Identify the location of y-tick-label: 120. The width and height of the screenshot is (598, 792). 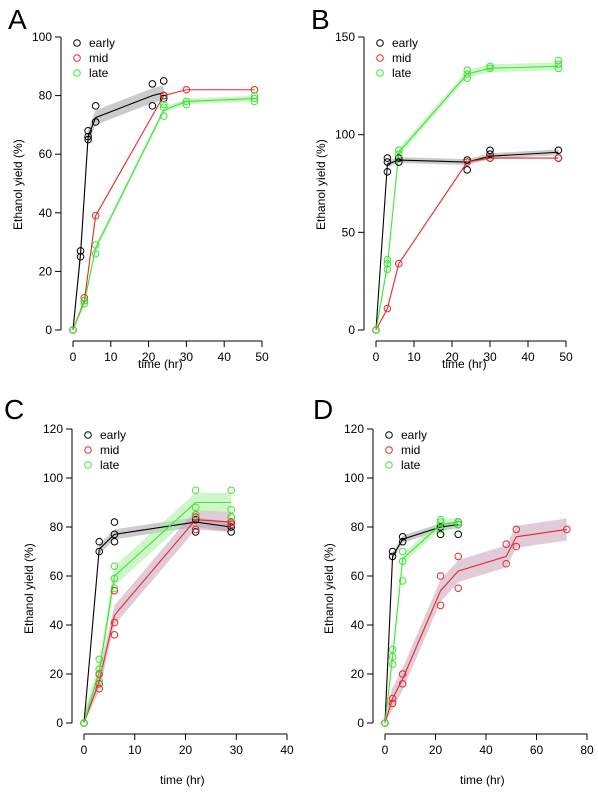
(53, 429).